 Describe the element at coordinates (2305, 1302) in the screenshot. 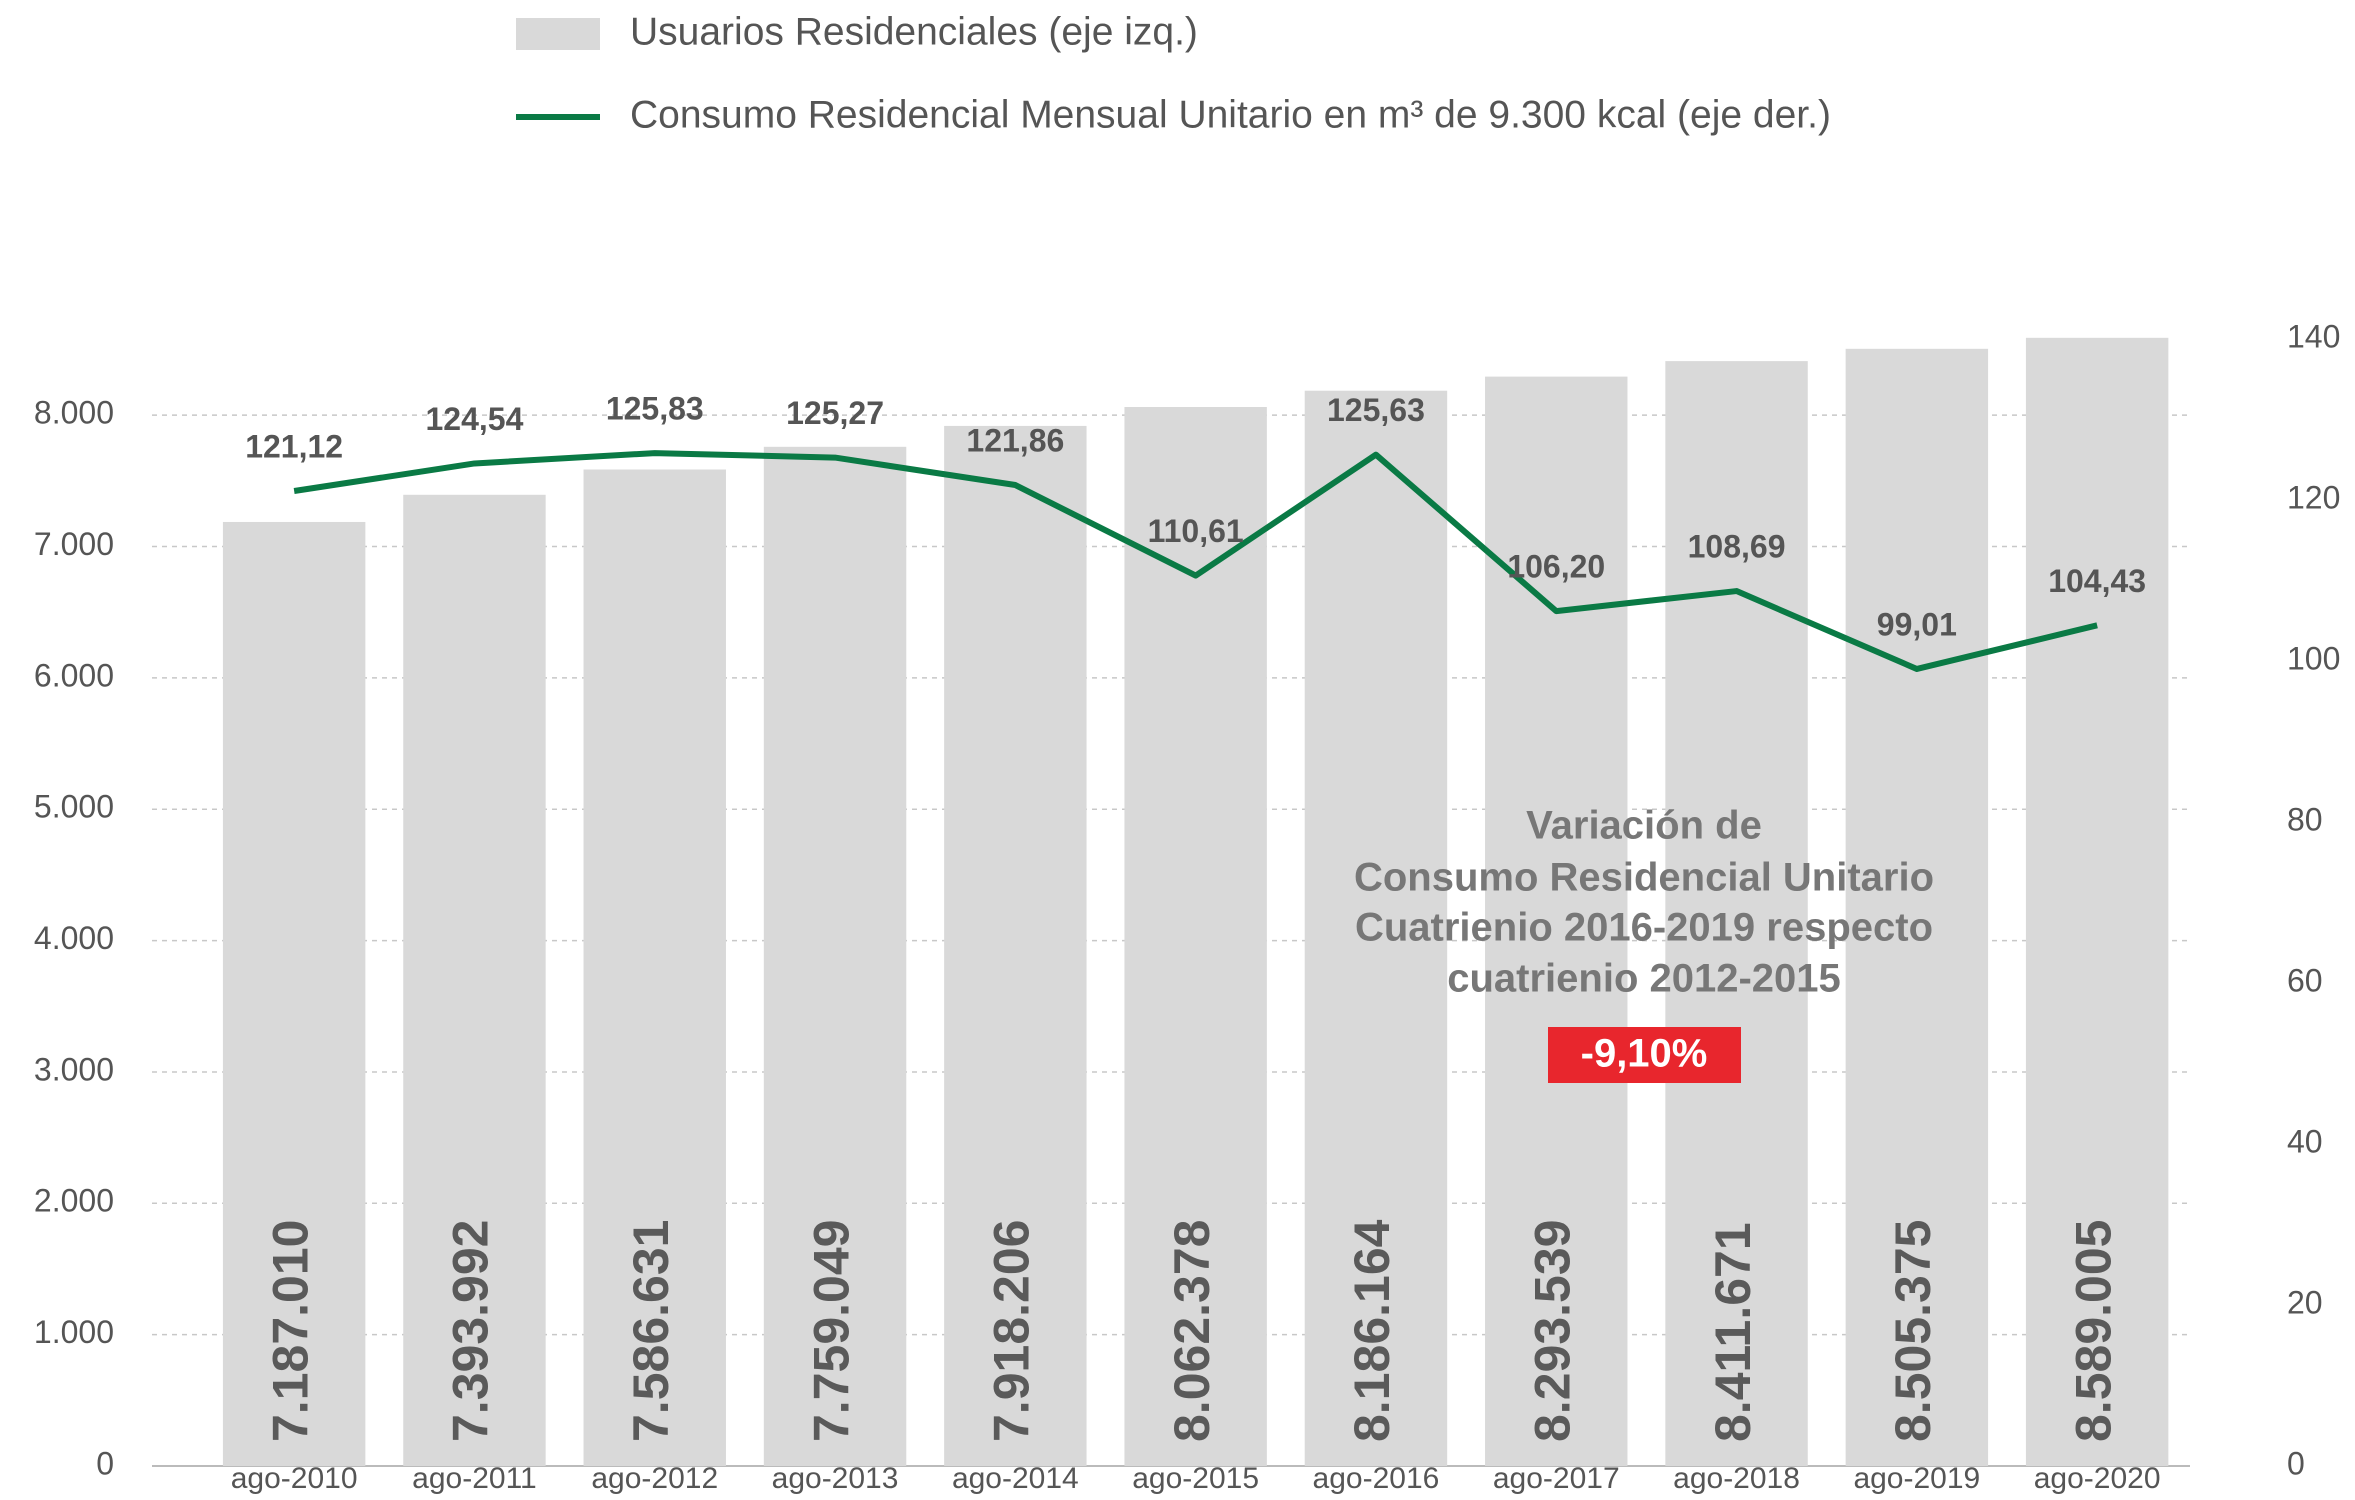

I see `y2-tick-label: 20` at that location.